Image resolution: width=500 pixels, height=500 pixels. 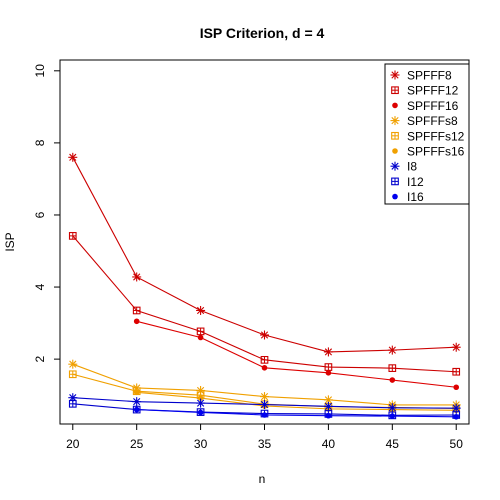 I want to click on legend-item: SPFFFs12, so click(x=428, y=136).